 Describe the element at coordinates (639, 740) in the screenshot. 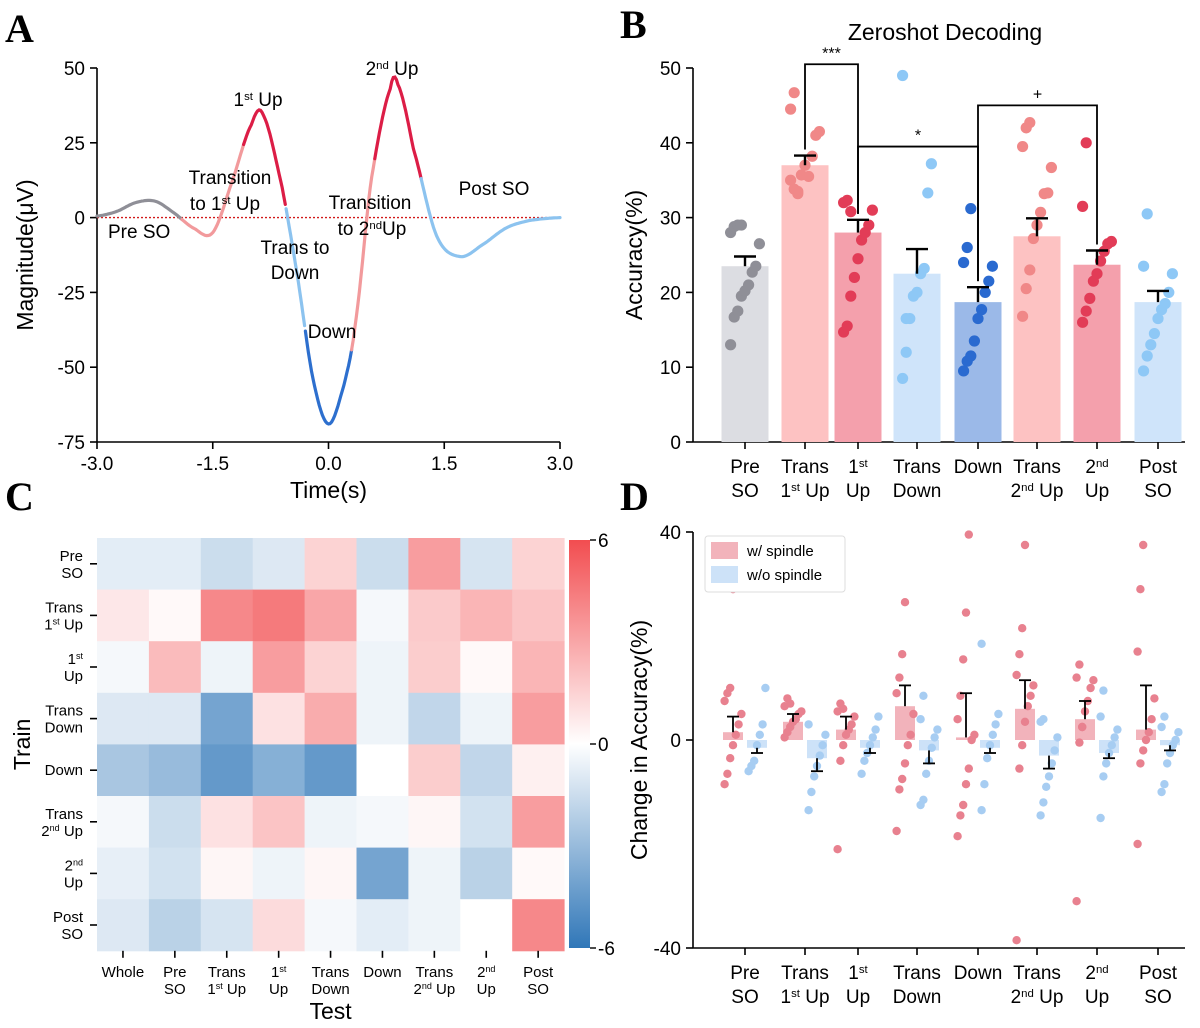

I see `y-axis-title: Change in Accuracy(%)` at that location.